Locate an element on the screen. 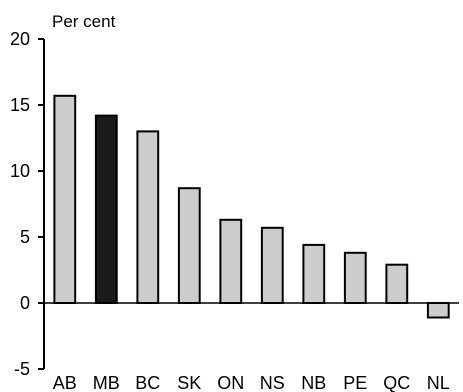  y-tick-label: 15 is located at coordinates (20, 105).